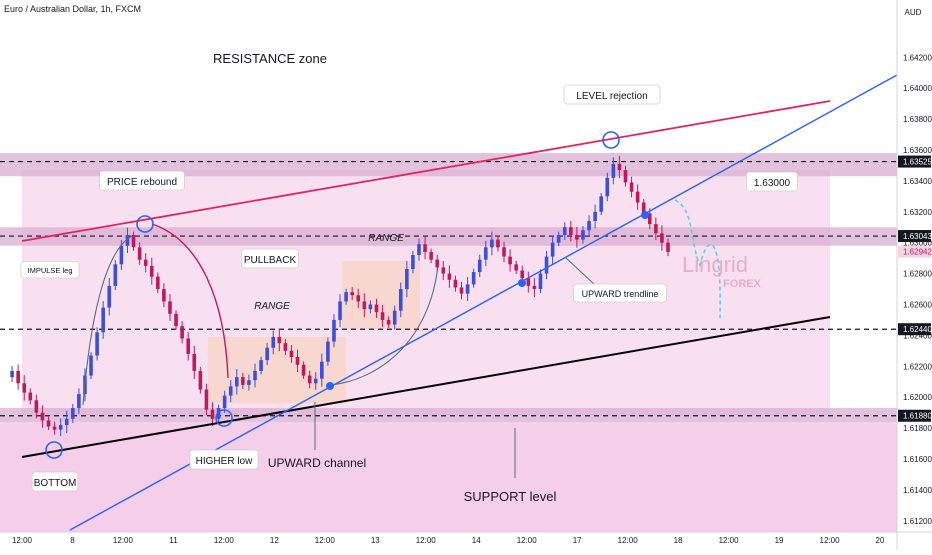 The width and height of the screenshot is (932, 555). I want to click on price-label-5: 1.61880, so click(917, 416).